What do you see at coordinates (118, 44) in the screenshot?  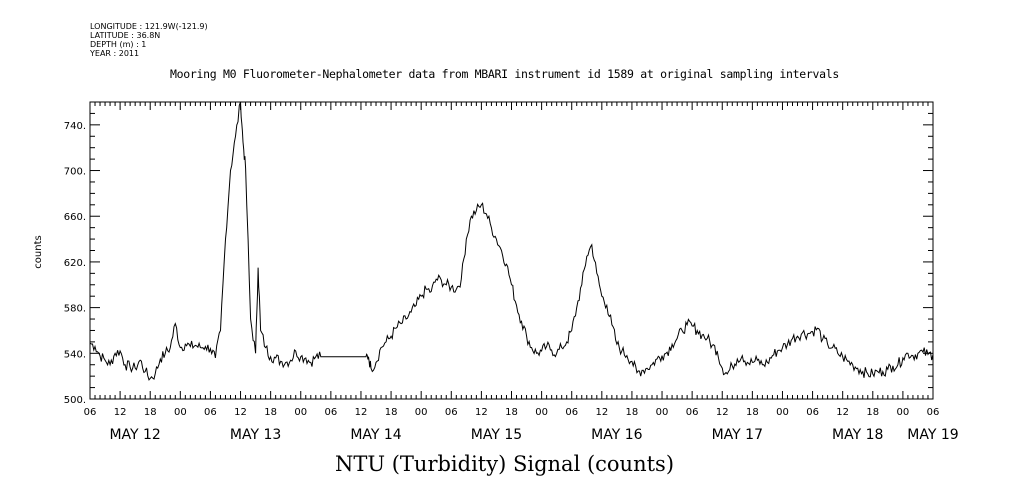 I see `depth-text: DEPTH (m) : 1` at bounding box center [118, 44].